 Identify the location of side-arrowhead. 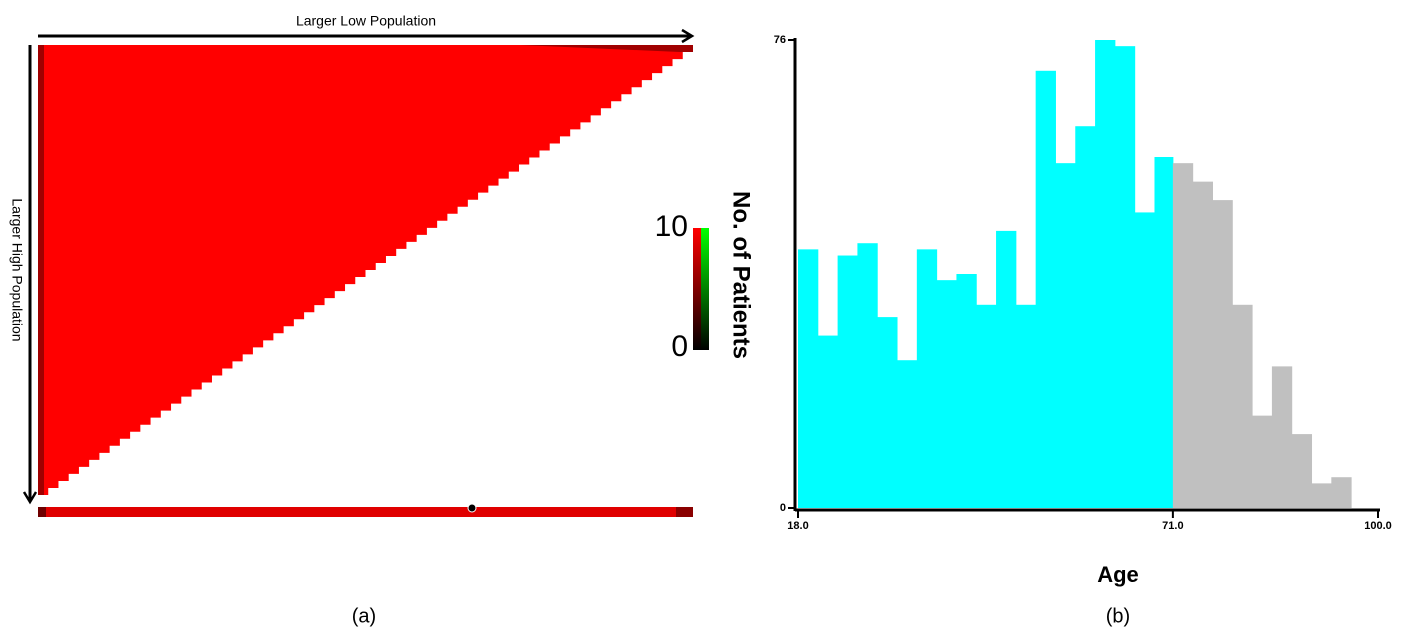
(30, 498).